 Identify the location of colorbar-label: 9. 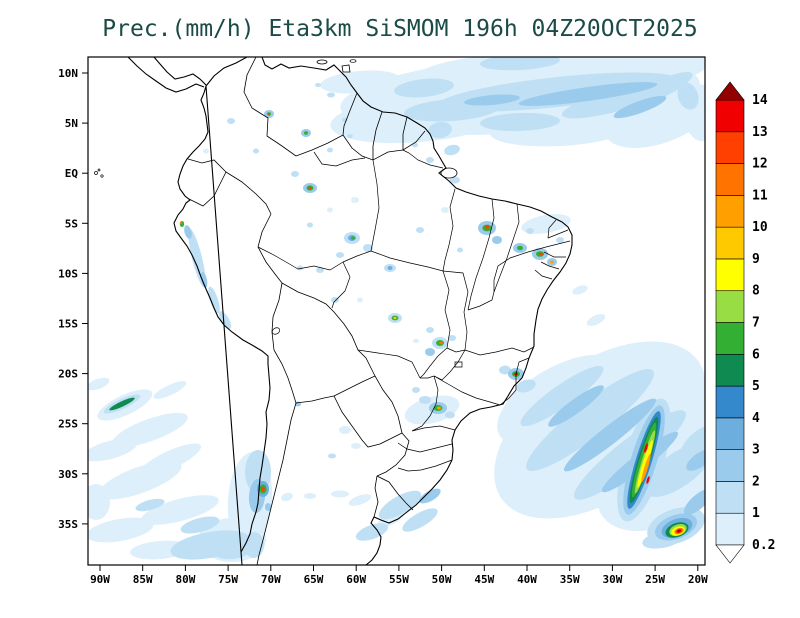
(756, 259).